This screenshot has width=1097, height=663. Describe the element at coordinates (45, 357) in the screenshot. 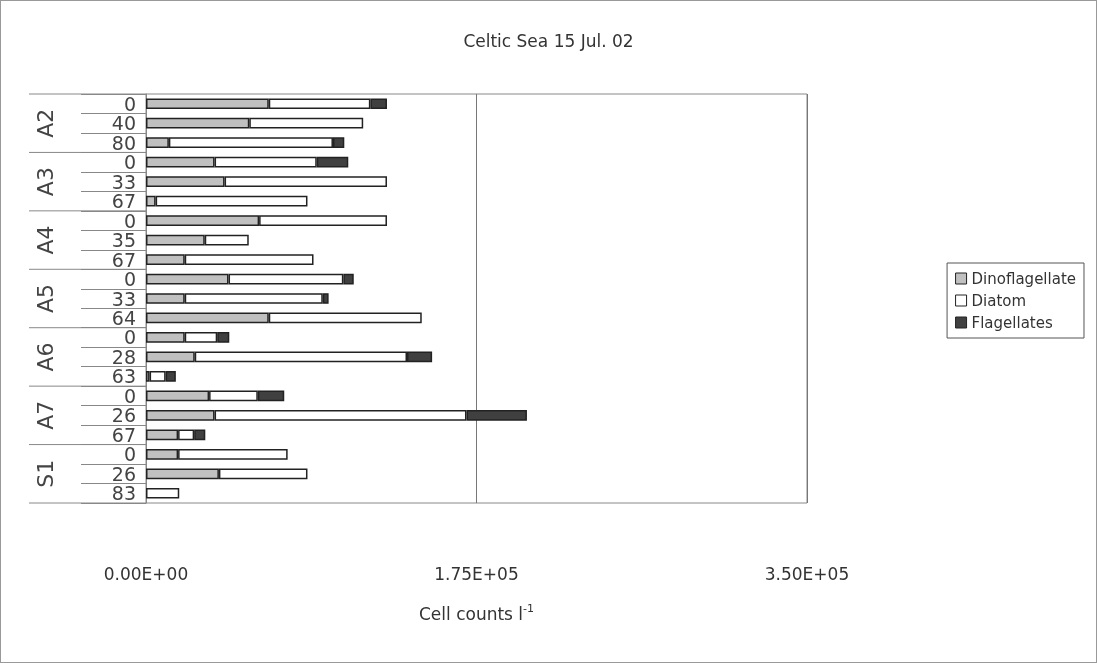

I see `text: A6` at that location.